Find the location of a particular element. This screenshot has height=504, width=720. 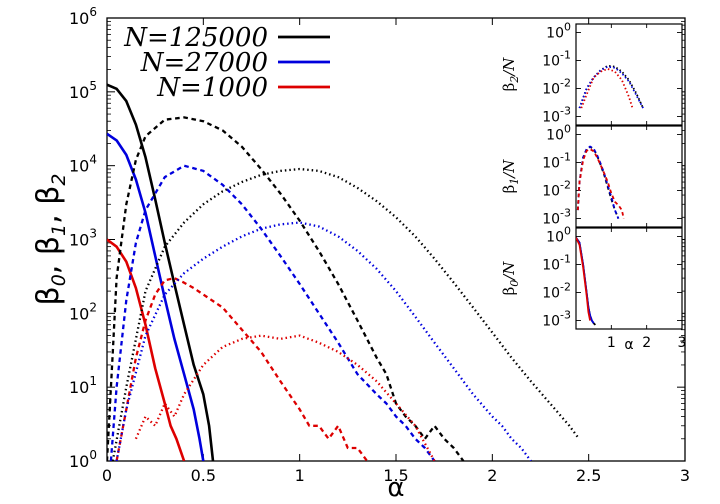

x-tick-label: 2.5 is located at coordinates (588, 475).